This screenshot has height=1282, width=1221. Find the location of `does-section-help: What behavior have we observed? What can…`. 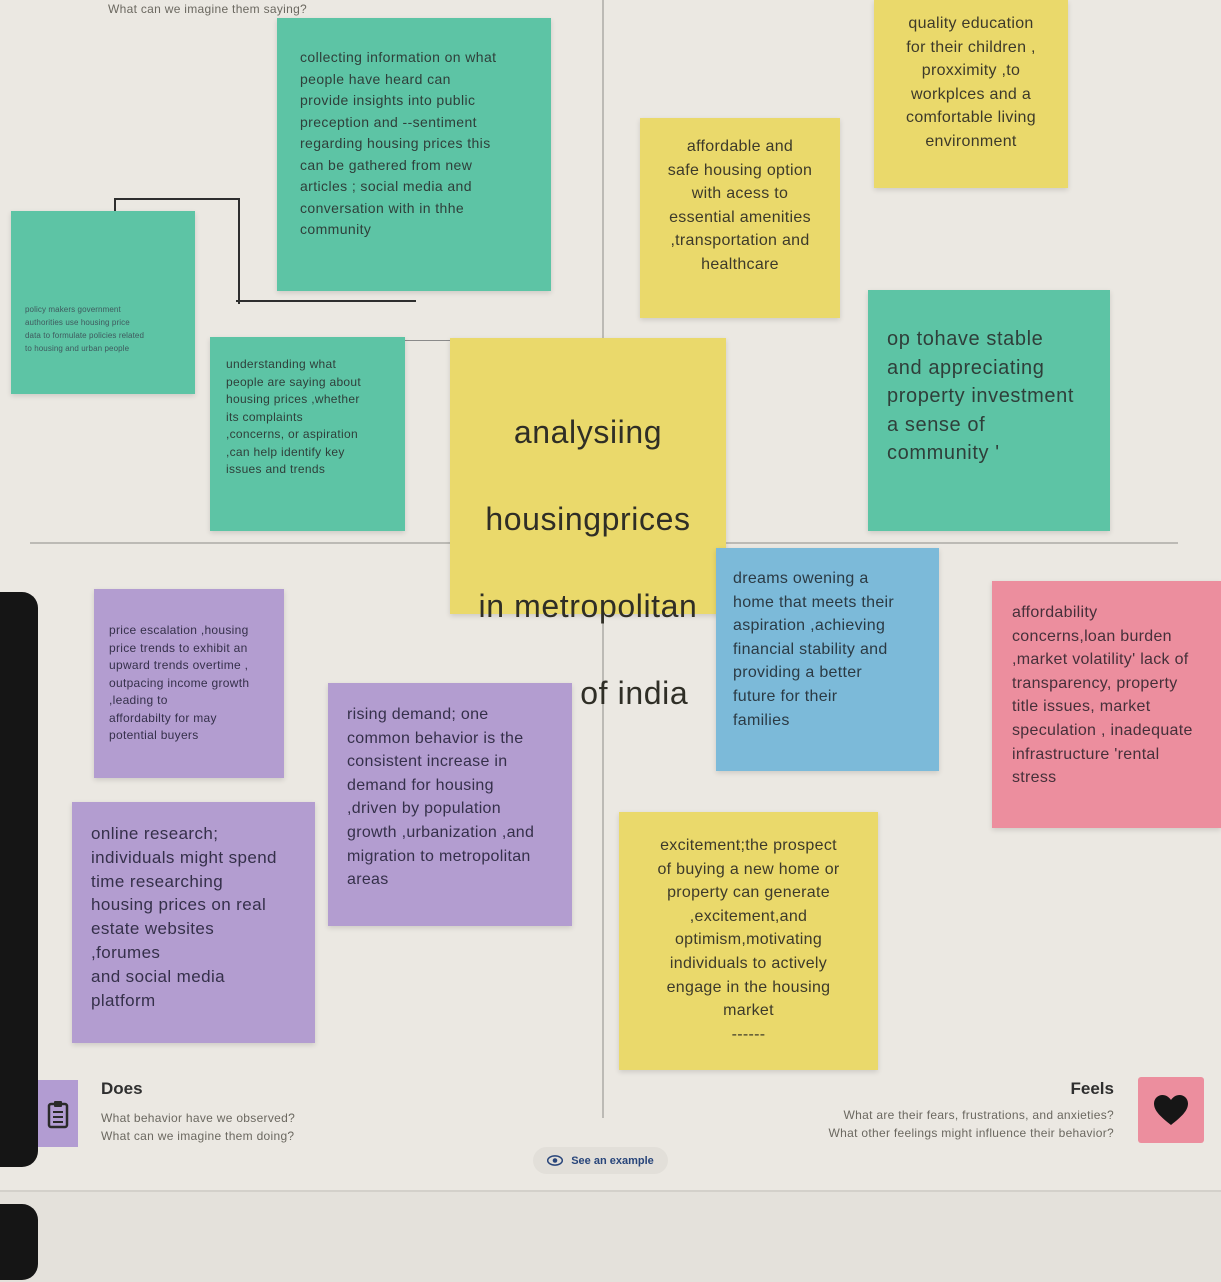

does-section-help: What behavior have we observed? What can… is located at coordinates (198, 1127).